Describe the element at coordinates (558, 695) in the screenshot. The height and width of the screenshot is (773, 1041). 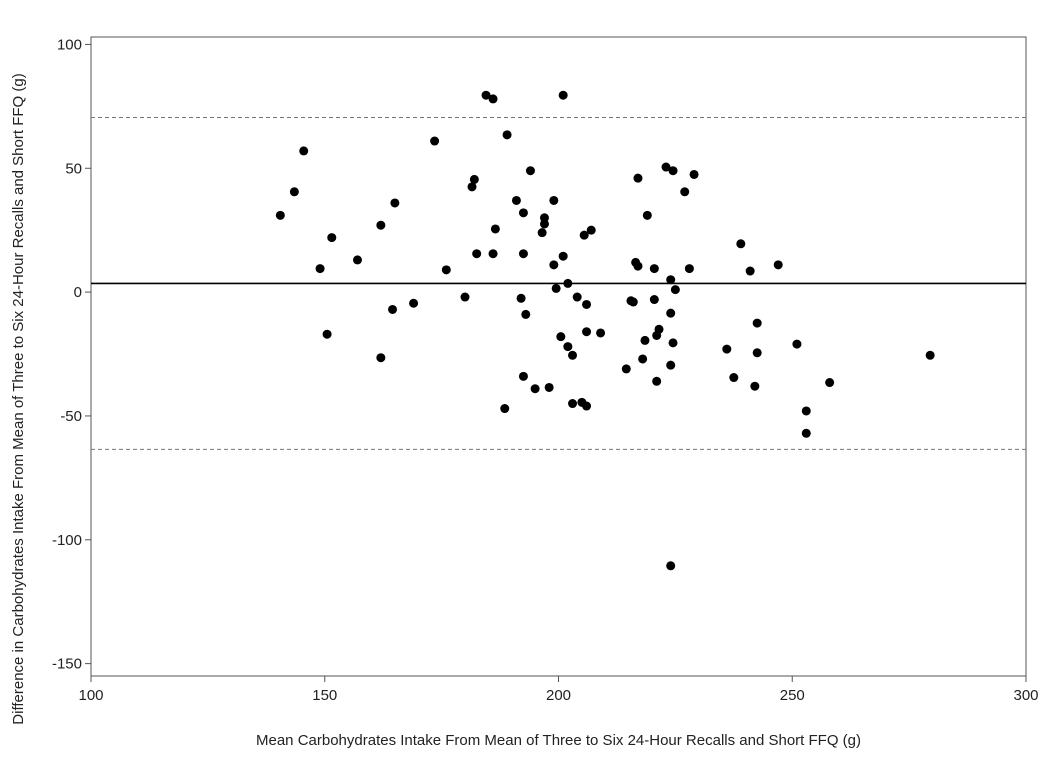
I see `x-tick-label: 200` at that location.